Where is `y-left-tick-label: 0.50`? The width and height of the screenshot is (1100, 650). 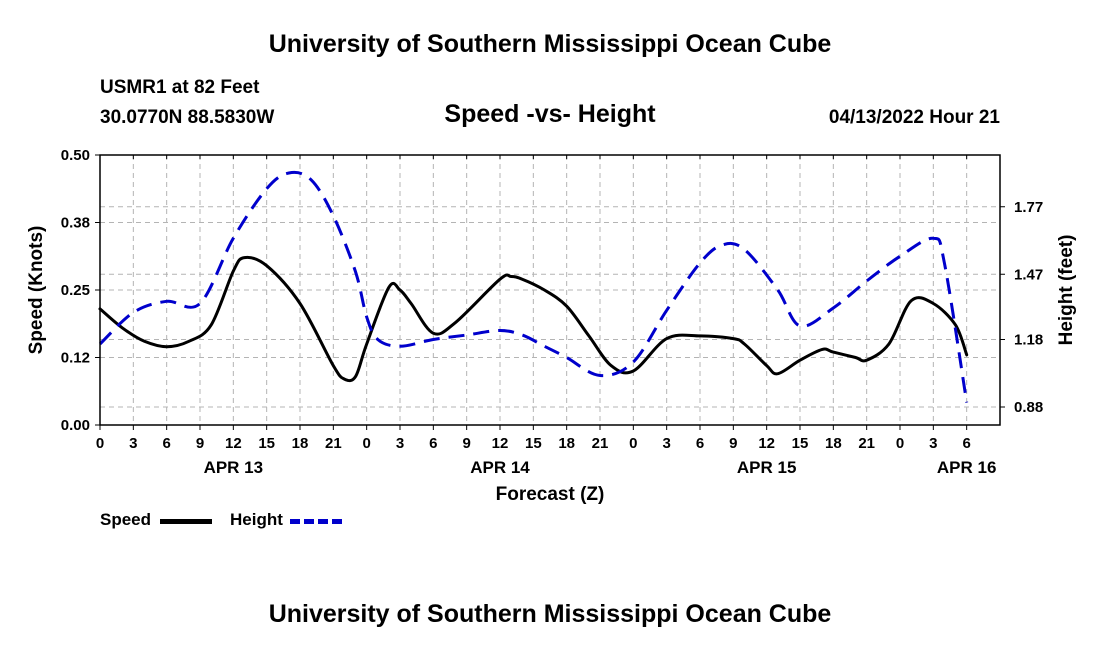 y-left-tick-label: 0.50 is located at coordinates (75, 155).